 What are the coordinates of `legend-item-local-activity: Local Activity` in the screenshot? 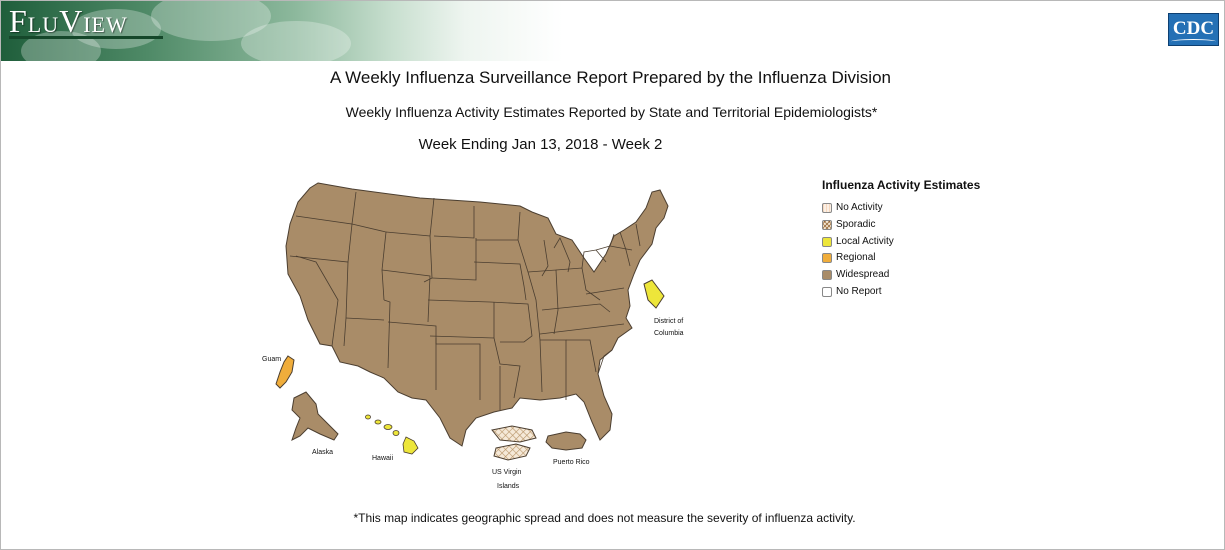 It's located at (901, 243).